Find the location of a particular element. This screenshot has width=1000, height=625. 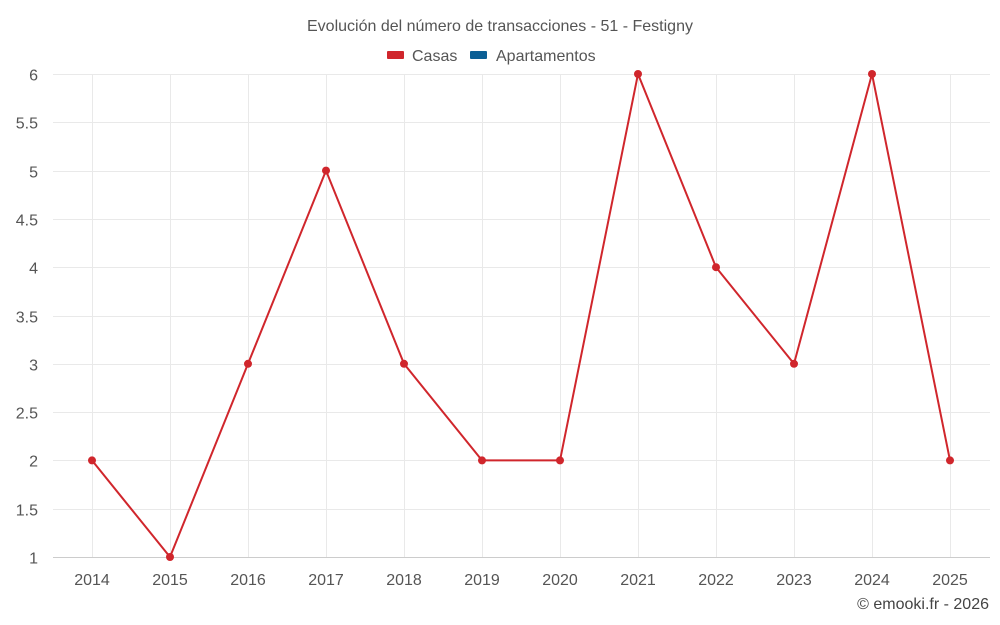

legend-item-casas: Casas is located at coordinates (422, 56).